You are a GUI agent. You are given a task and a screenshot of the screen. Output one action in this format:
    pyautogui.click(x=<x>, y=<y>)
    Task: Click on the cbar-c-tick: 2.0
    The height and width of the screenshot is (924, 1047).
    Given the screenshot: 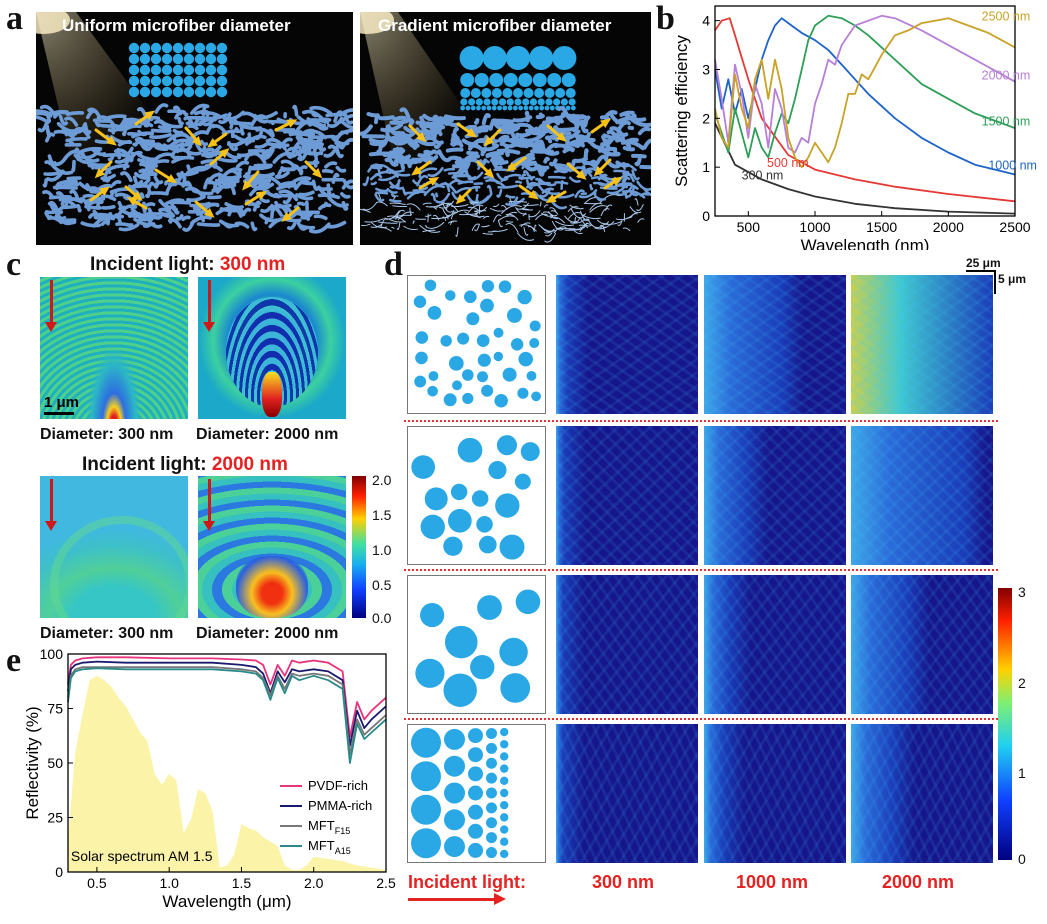 What is the action you would take?
    pyautogui.click(x=382, y=480)
    